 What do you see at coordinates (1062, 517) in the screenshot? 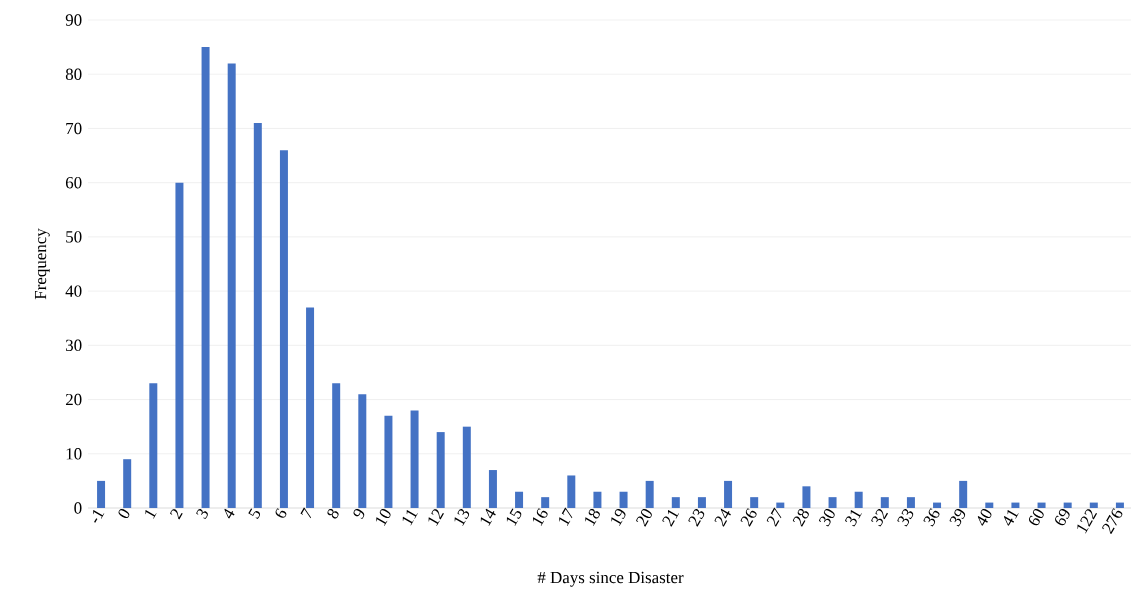
I see `x-tick-label: 69` at bounding box center [1062, 517].